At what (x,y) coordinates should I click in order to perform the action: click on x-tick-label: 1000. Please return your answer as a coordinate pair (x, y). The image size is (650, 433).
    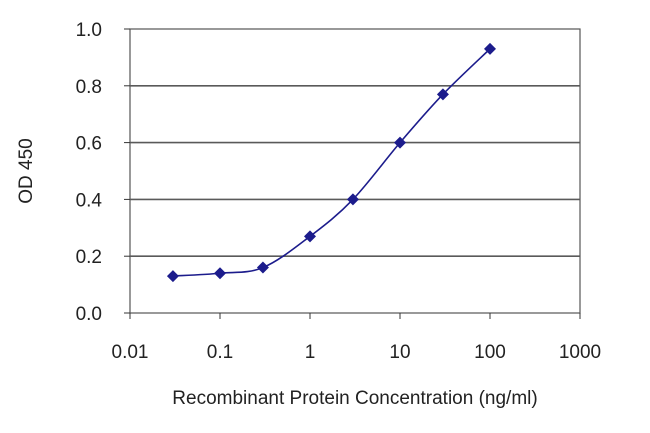
    Looking at the image, I should click on (580, 352).